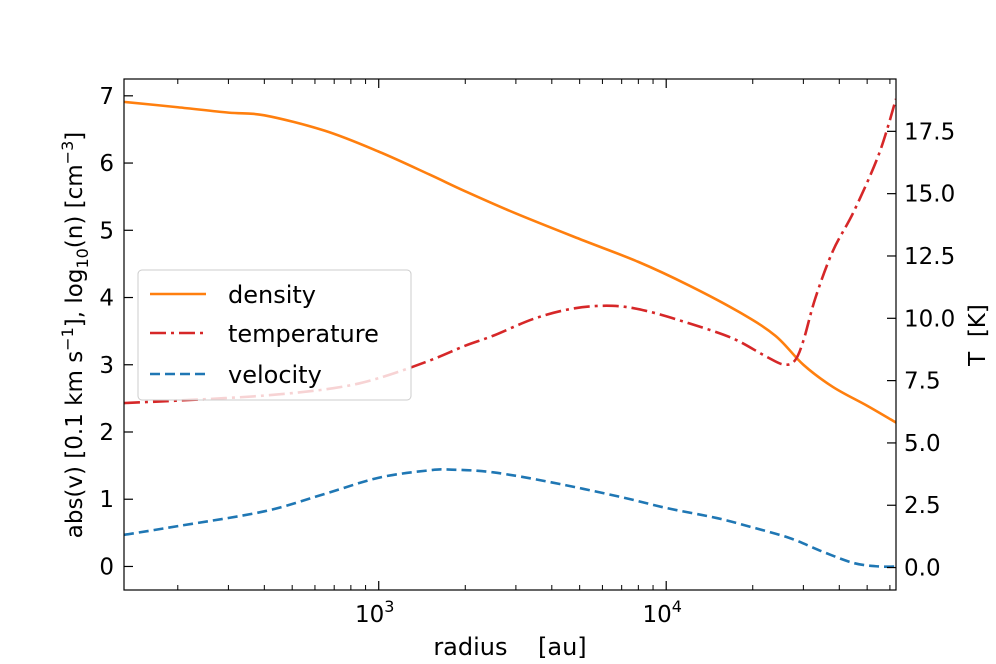  What do you see at coordinates (922, 569) in the screenshot?
I see `y-right-tick-label: 0.0` at bounding box center [922, 569].